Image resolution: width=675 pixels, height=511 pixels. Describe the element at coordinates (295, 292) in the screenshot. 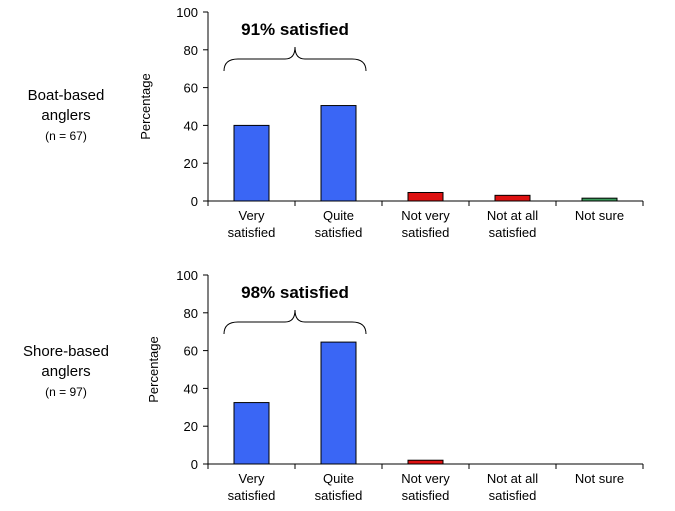

I see `satisfied-annotation: 98% satisfied` at that location.